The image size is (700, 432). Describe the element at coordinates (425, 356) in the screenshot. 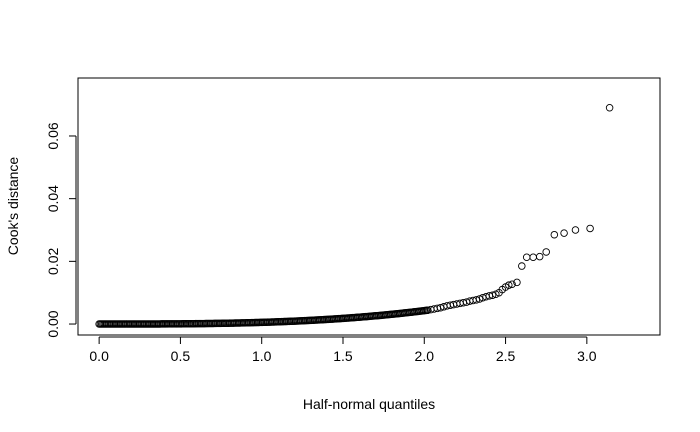

I see `x-tick-label: 2.0` at that location.